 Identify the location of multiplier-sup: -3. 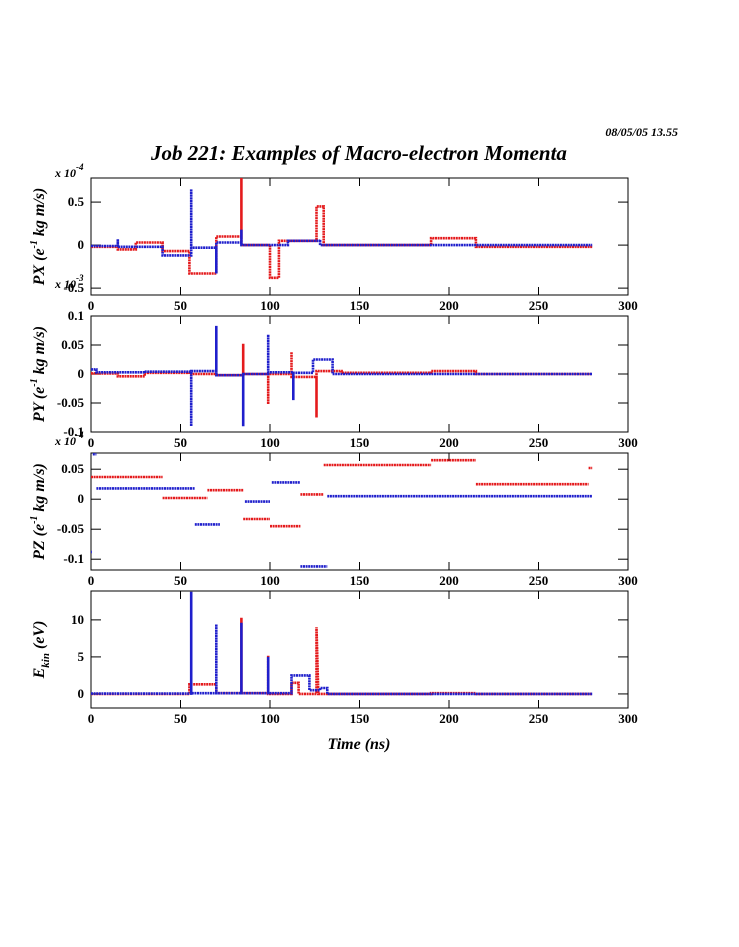
(80, 278).